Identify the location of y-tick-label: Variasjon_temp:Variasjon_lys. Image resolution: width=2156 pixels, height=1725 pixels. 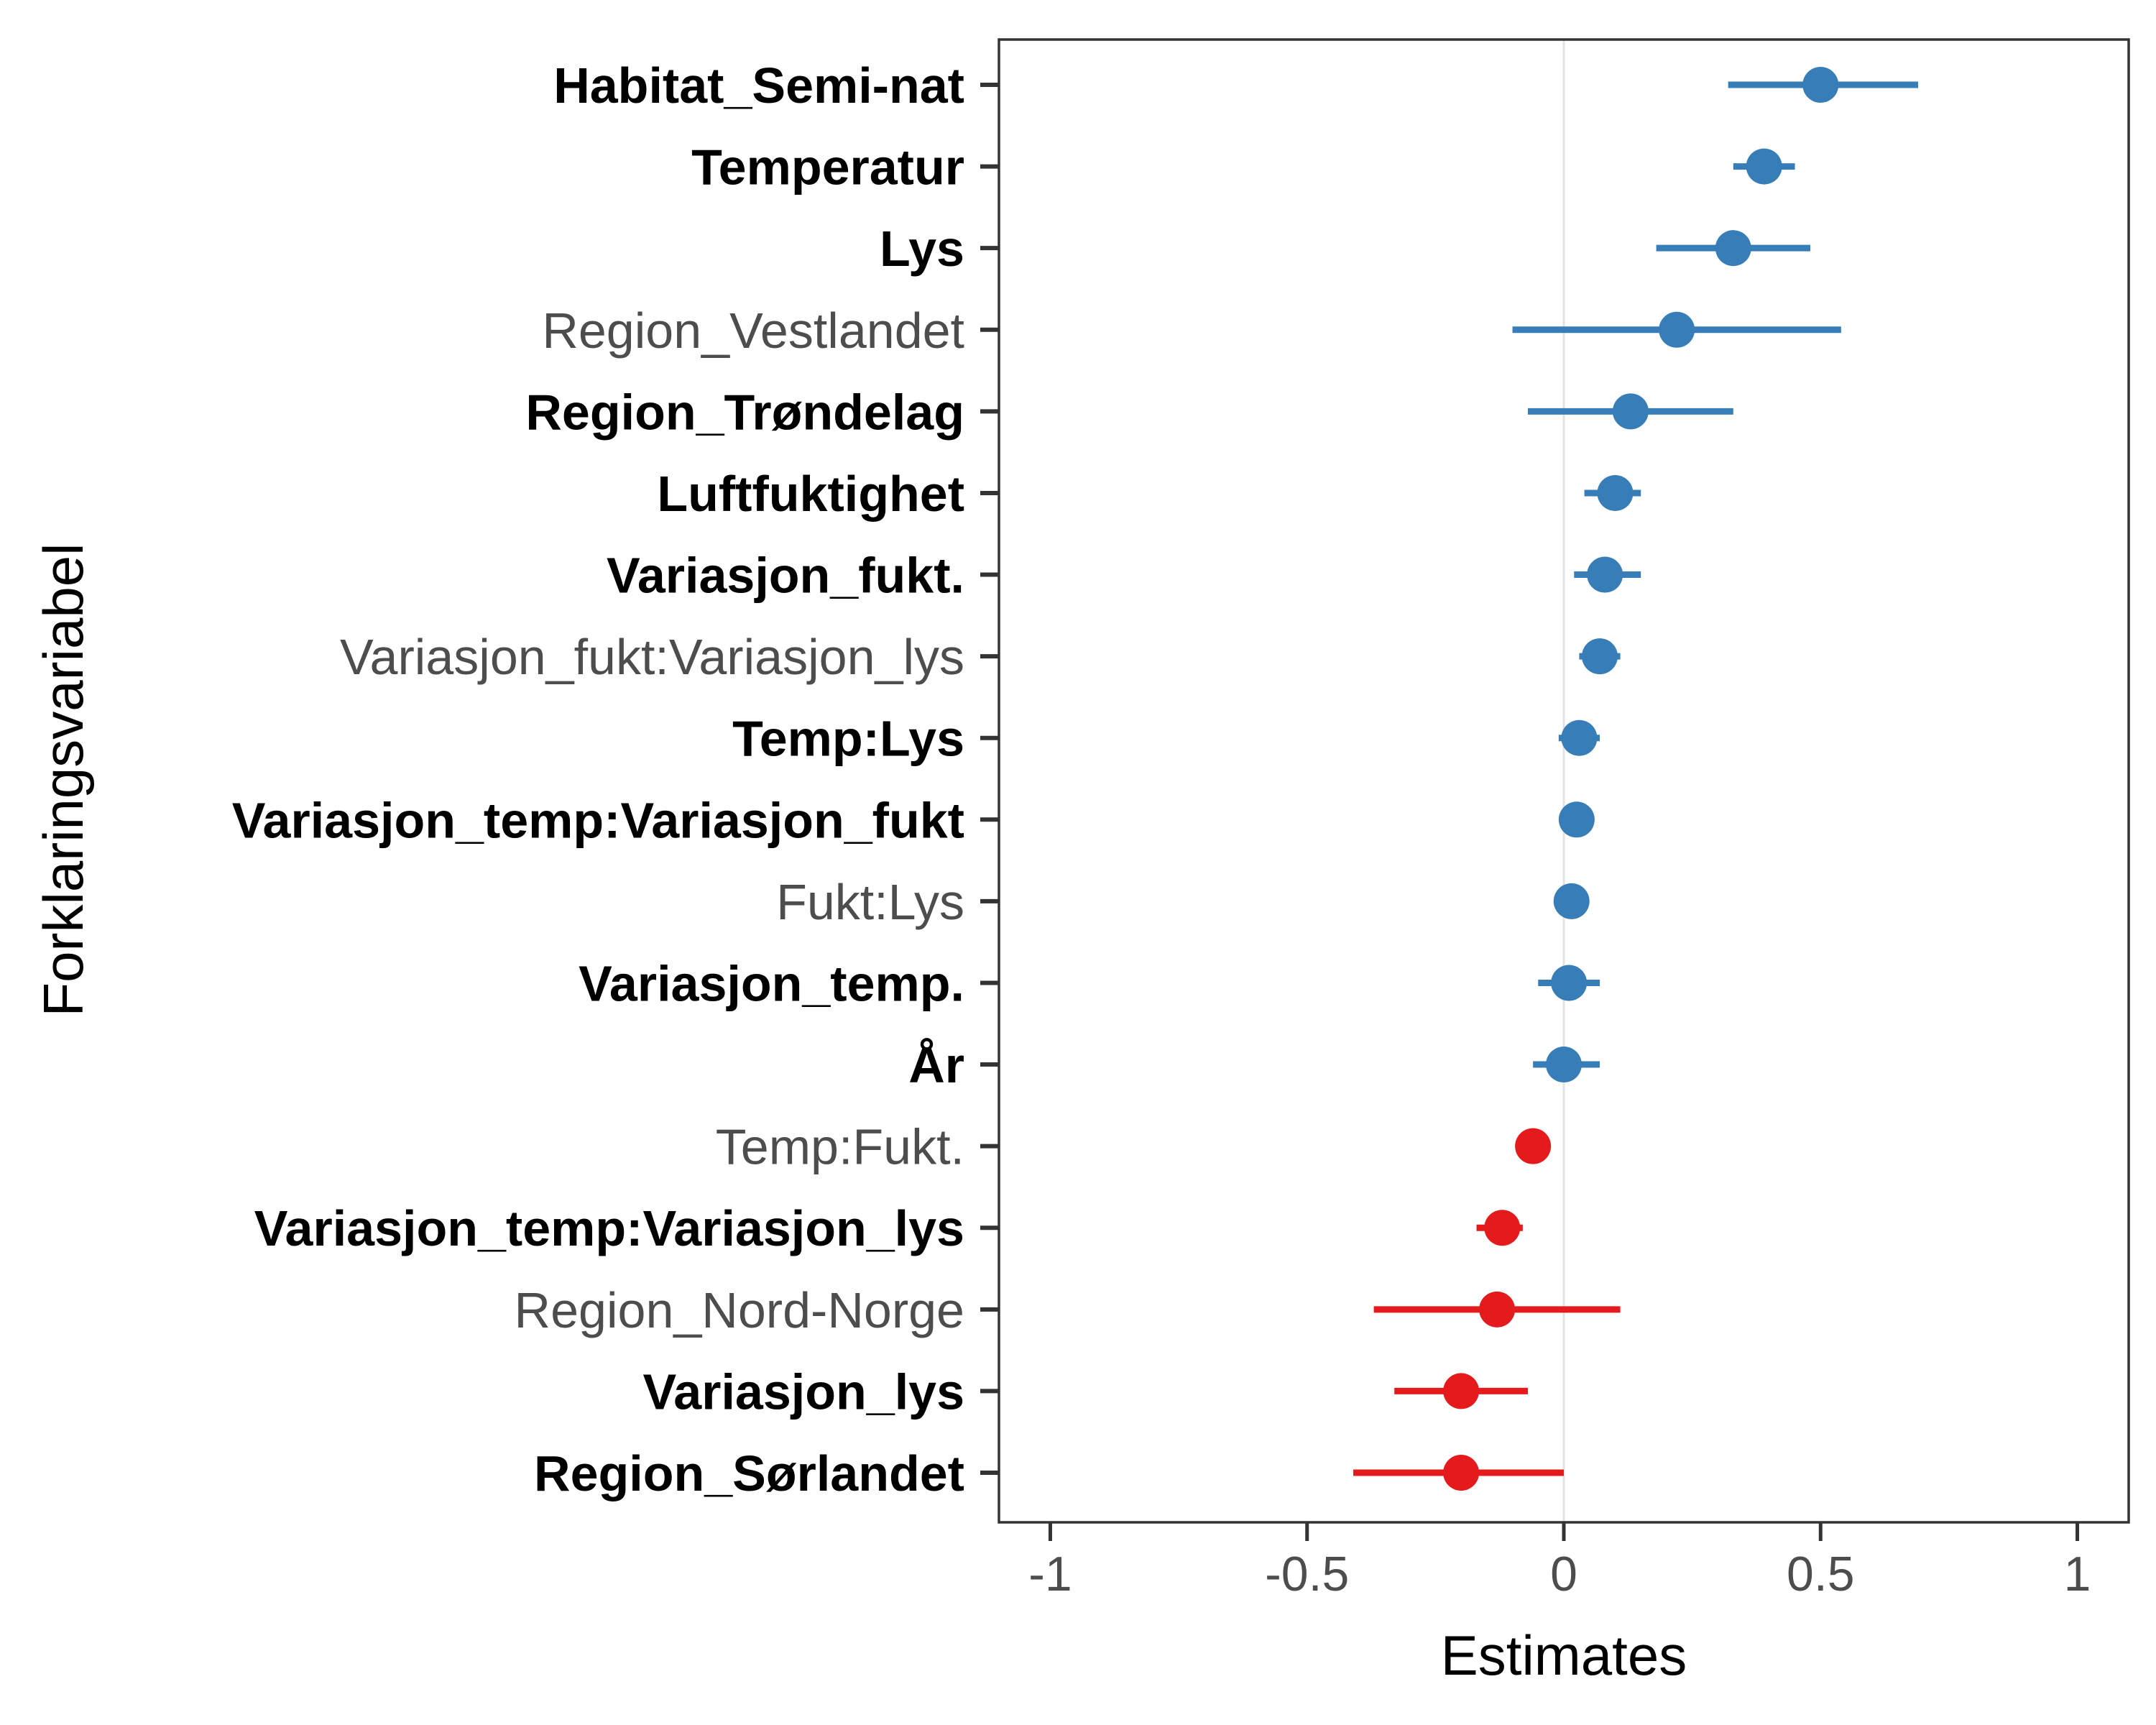
(609, 1228).